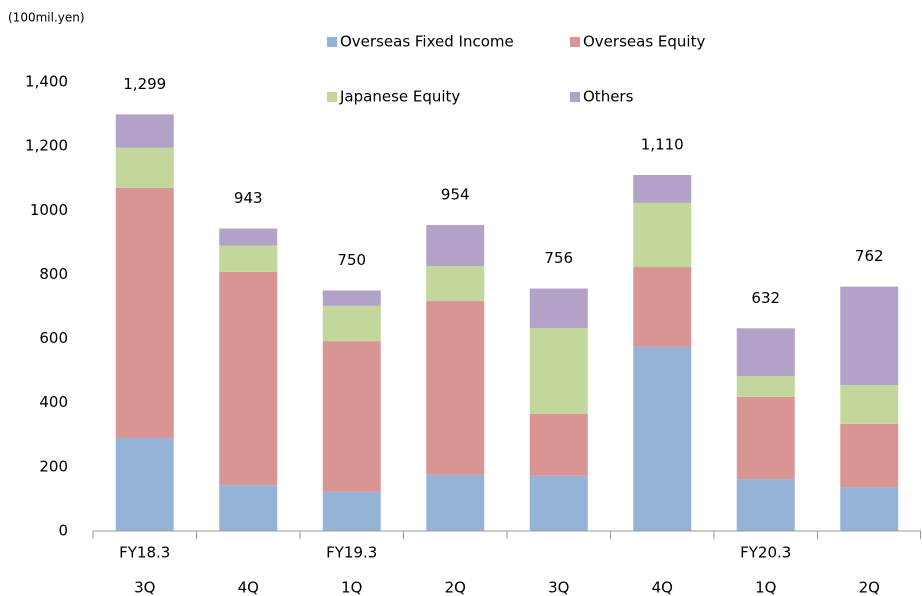 The height and width of the screenshot is (596, 922). I want to click on legend-label: Japanese Equity, so click(399, 97).